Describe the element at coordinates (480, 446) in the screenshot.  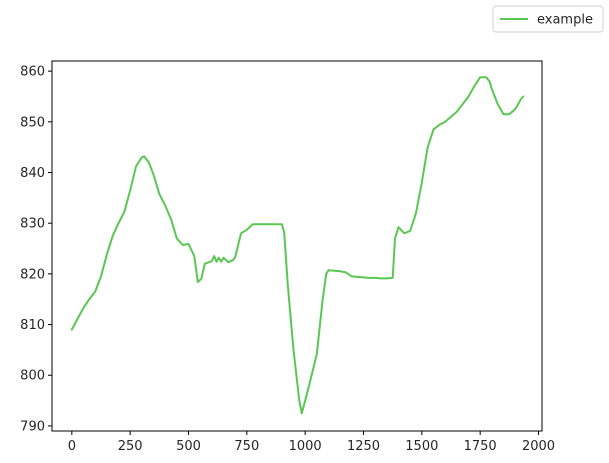
I see `x-tick-label: 1750` at that location.